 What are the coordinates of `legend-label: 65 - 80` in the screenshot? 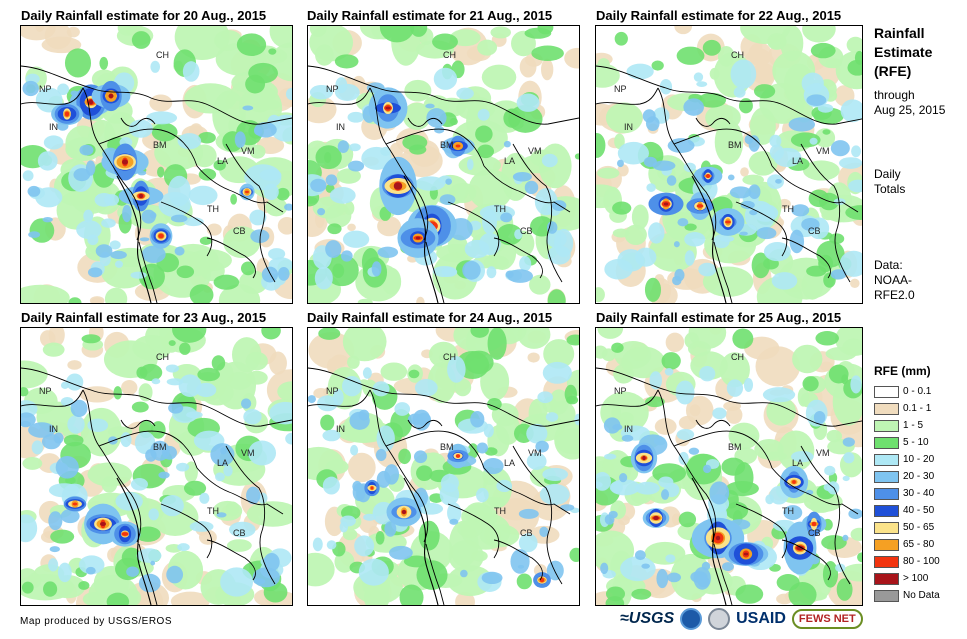 It's located at (919, 544).